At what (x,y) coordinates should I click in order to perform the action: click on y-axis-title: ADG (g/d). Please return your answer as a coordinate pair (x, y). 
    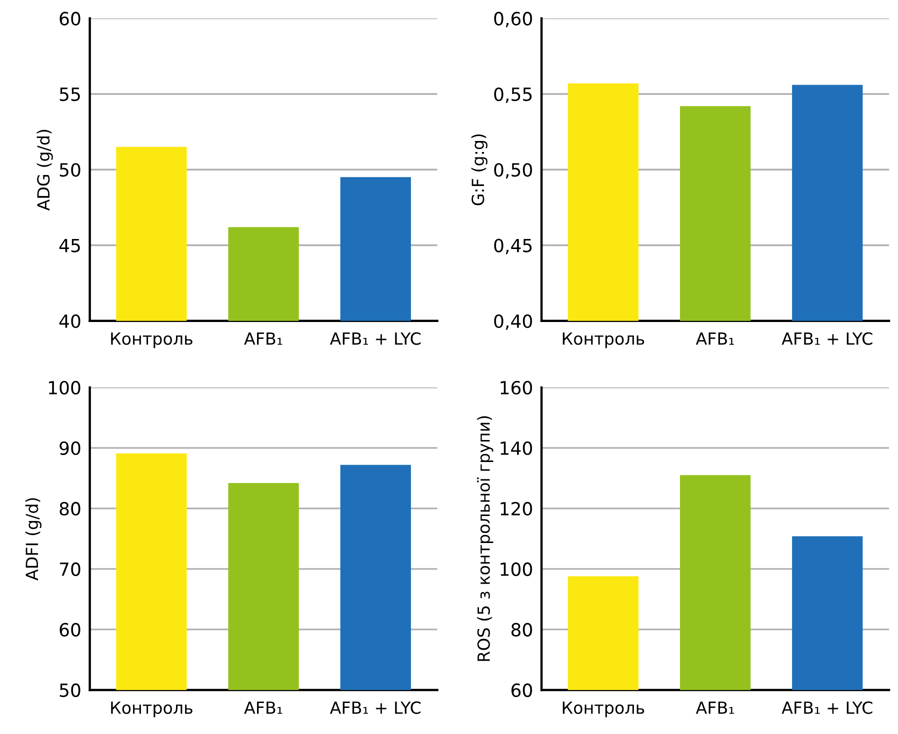
    Looking at the image, I should click on (44, 170).